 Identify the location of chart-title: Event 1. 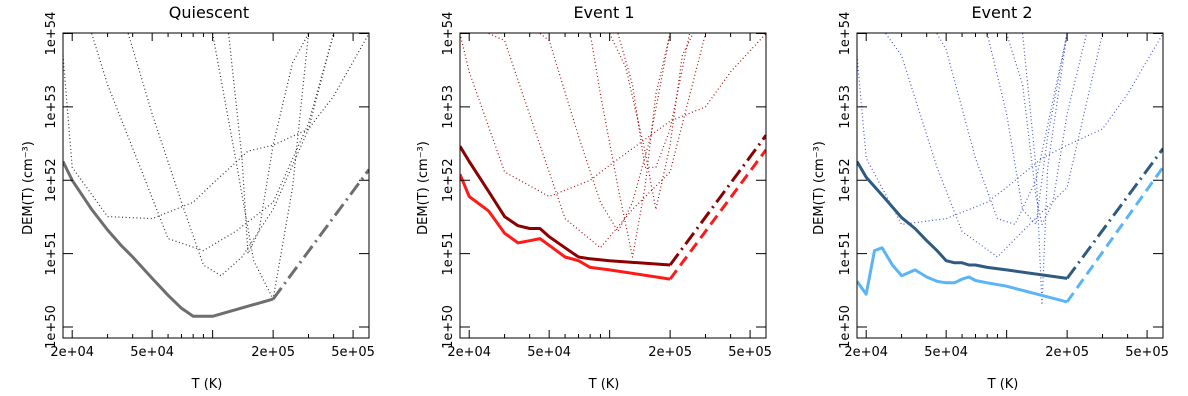
(603, 12).